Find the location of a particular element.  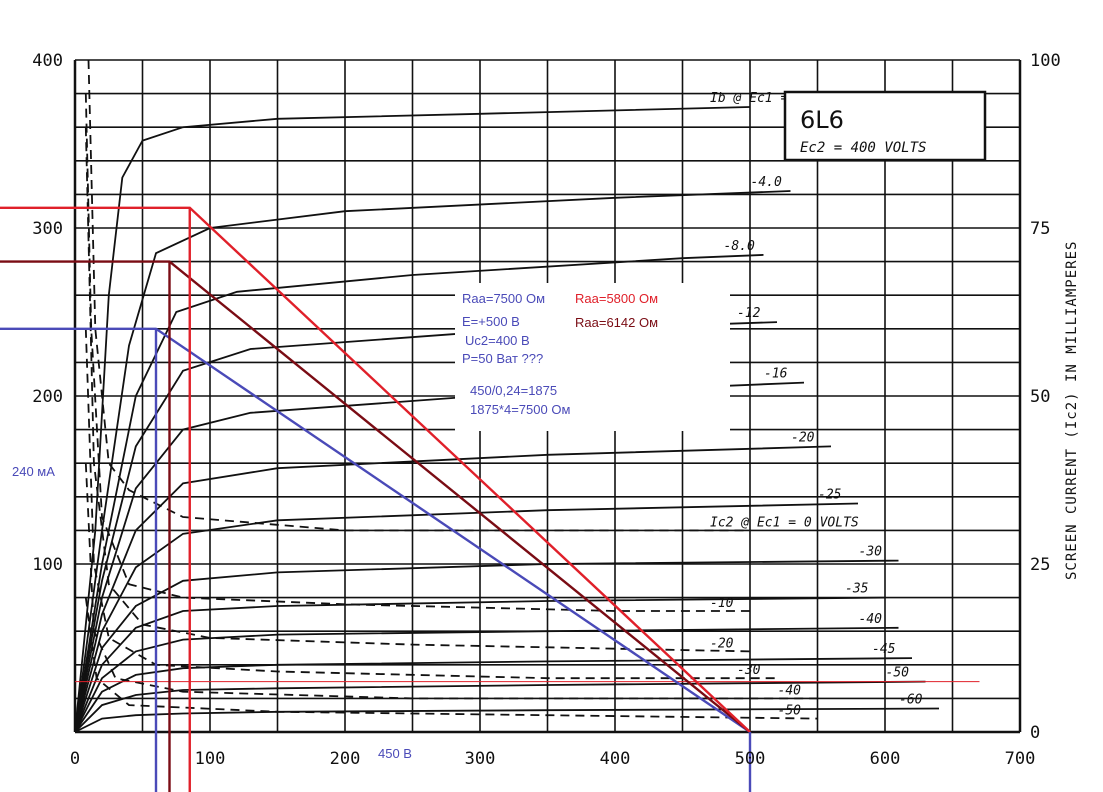

y-tick-label: 100 is located at coordinates (47, 565).